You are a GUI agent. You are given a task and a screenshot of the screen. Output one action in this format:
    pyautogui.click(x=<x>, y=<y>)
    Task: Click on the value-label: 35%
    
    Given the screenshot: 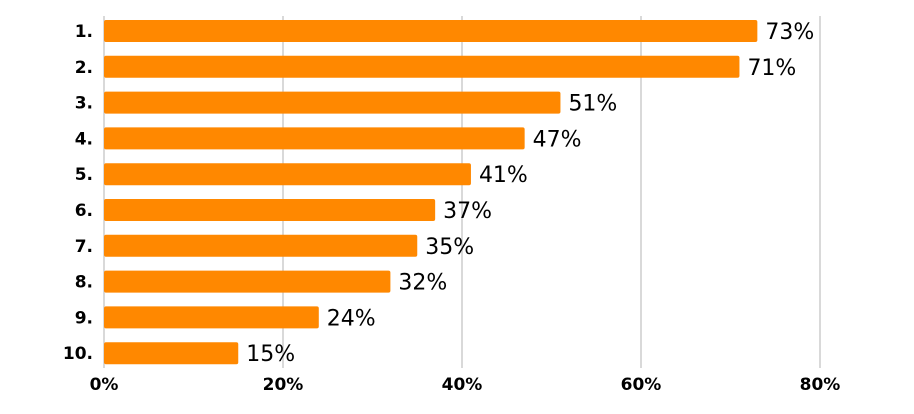 What is the action you would take?
    pyautogui.click(x=449, y=247)
    